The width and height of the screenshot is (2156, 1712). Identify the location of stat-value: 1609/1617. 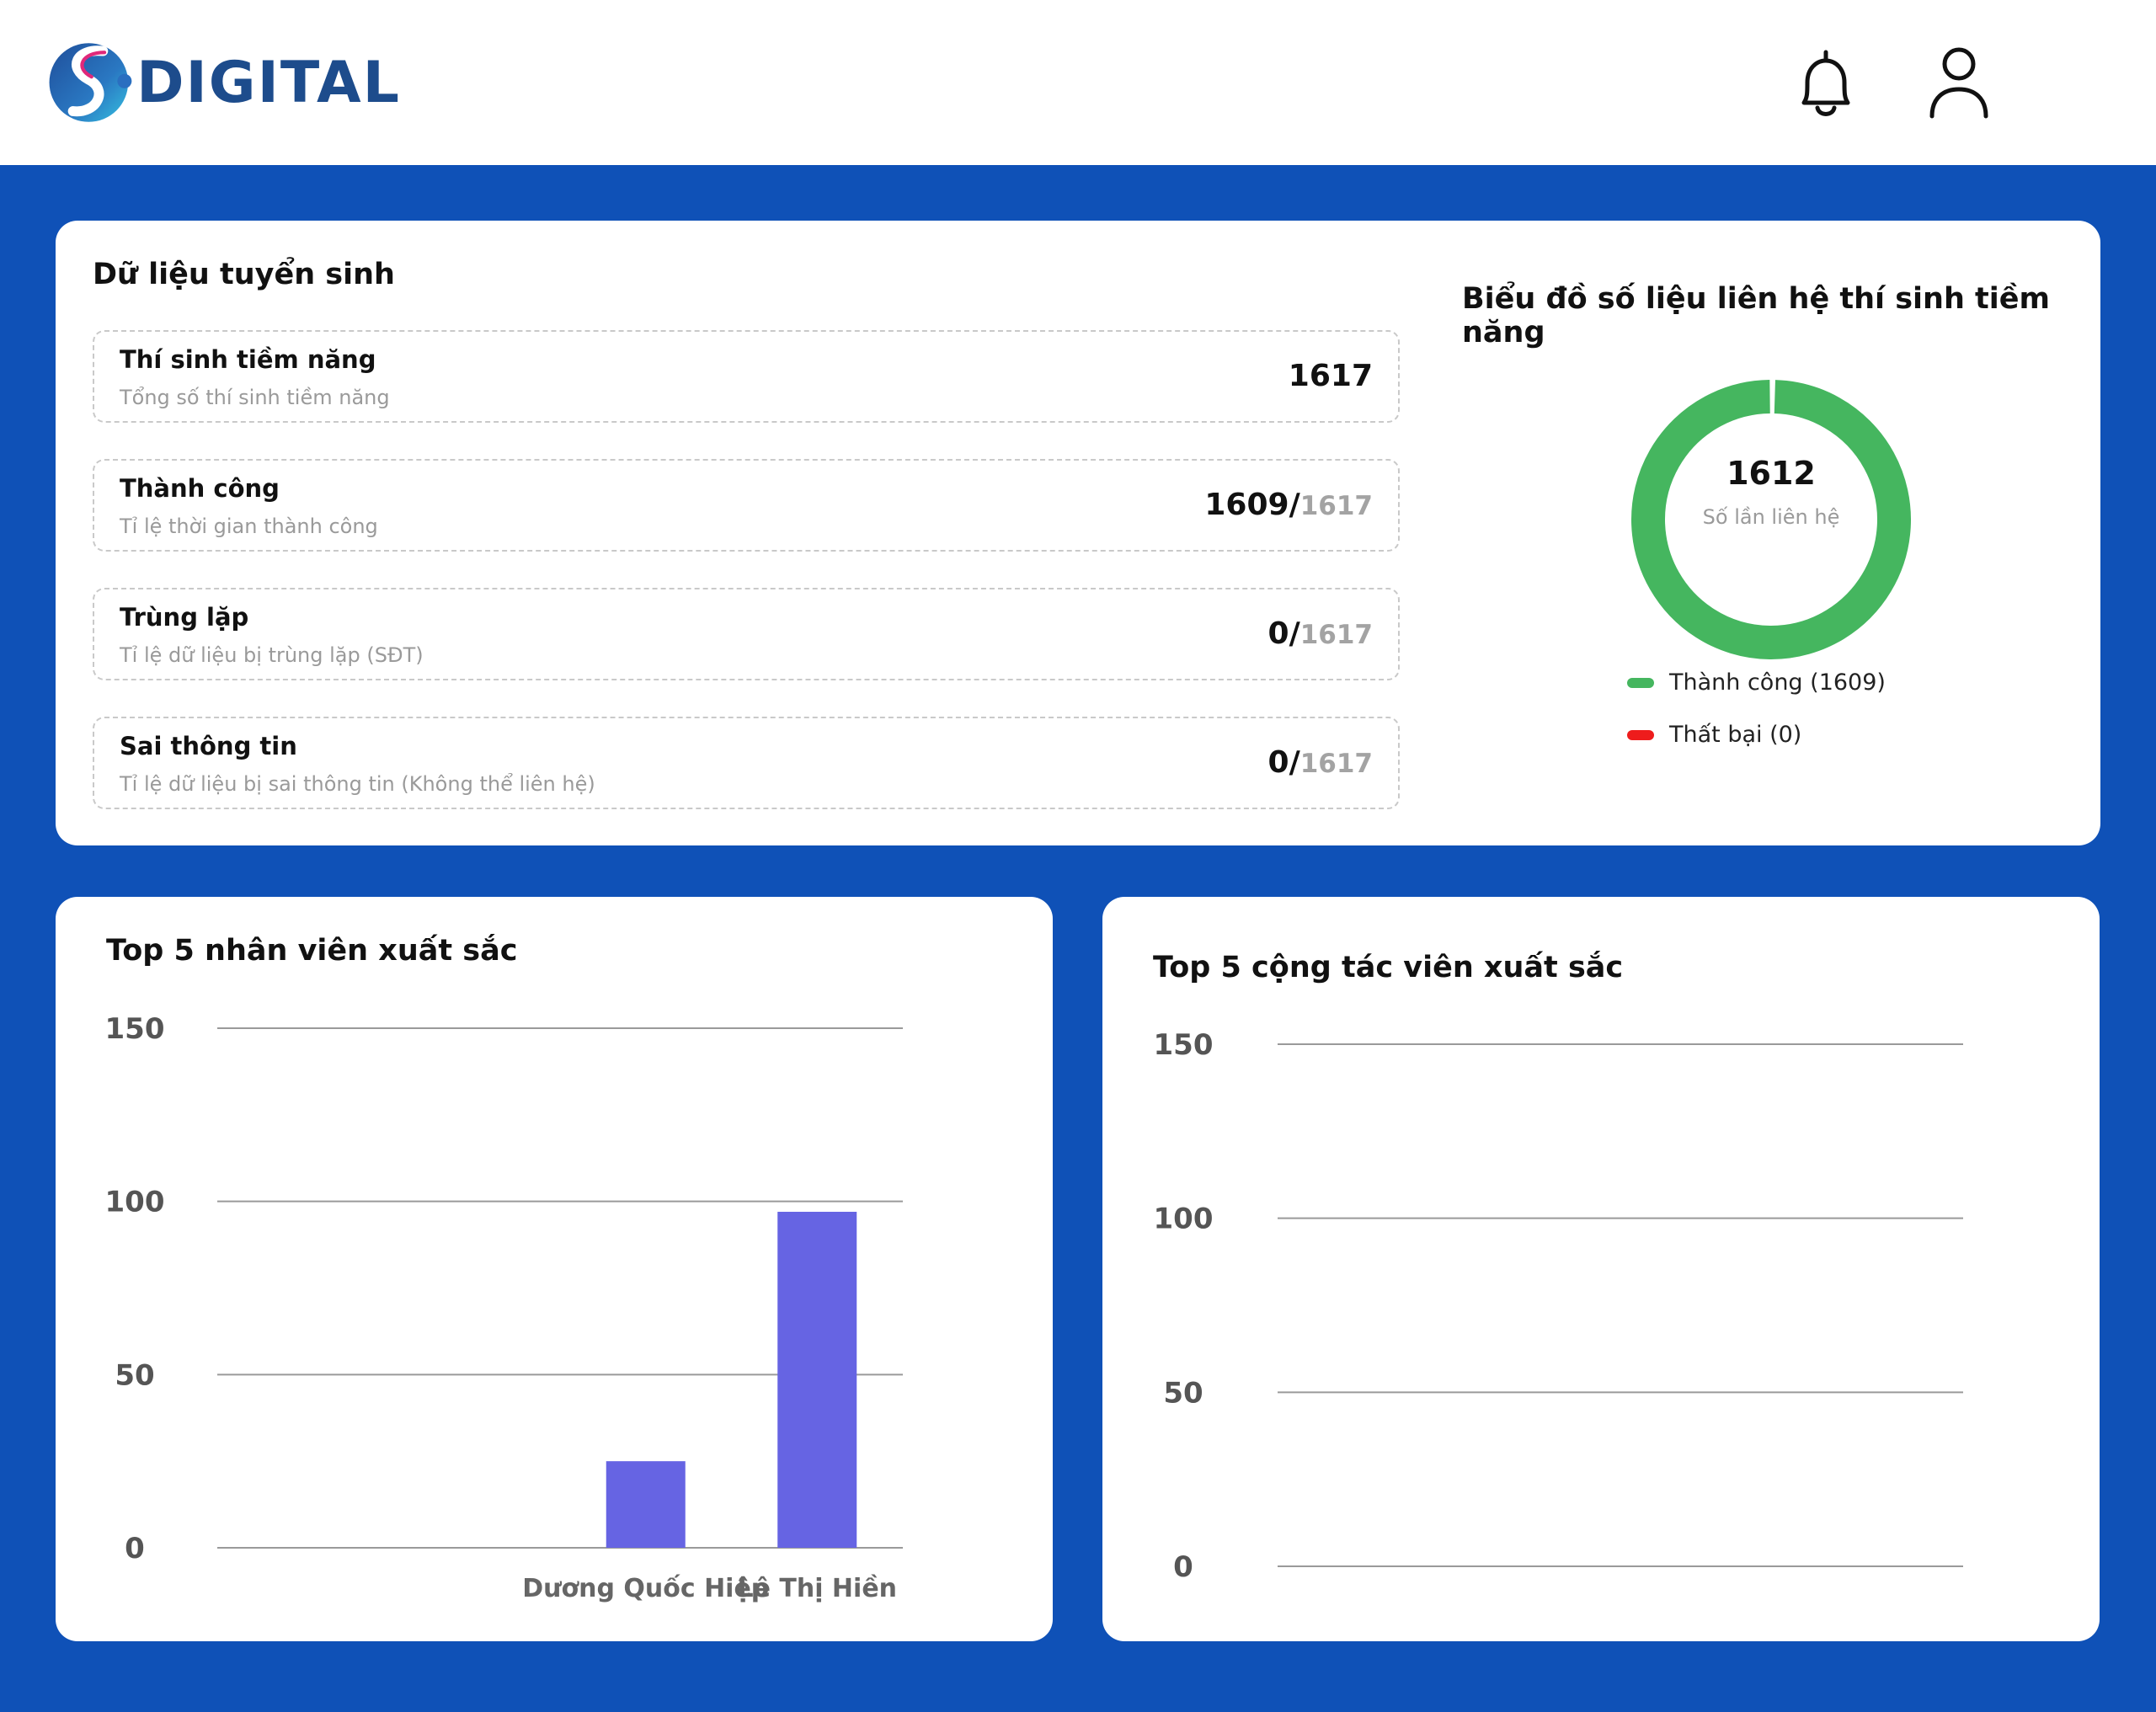
(1288, 505).